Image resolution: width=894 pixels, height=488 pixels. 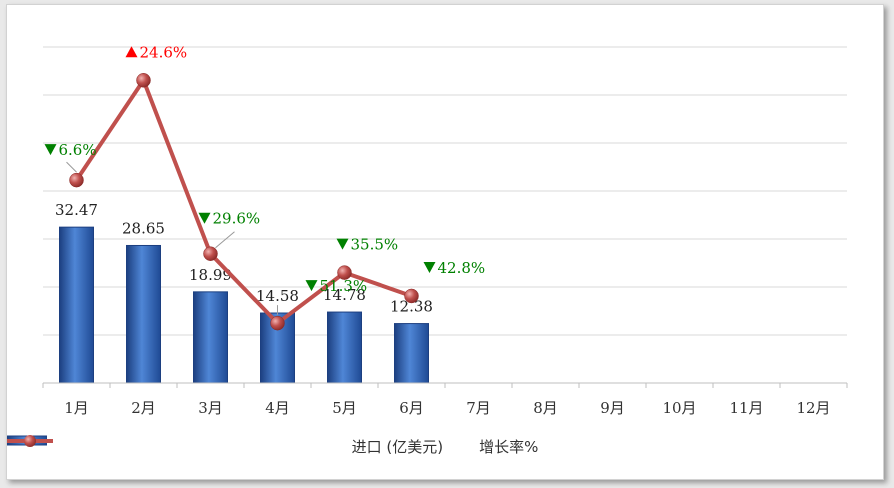 I want to click on bar-value-label: 12.38, so click(x=411, y=307).